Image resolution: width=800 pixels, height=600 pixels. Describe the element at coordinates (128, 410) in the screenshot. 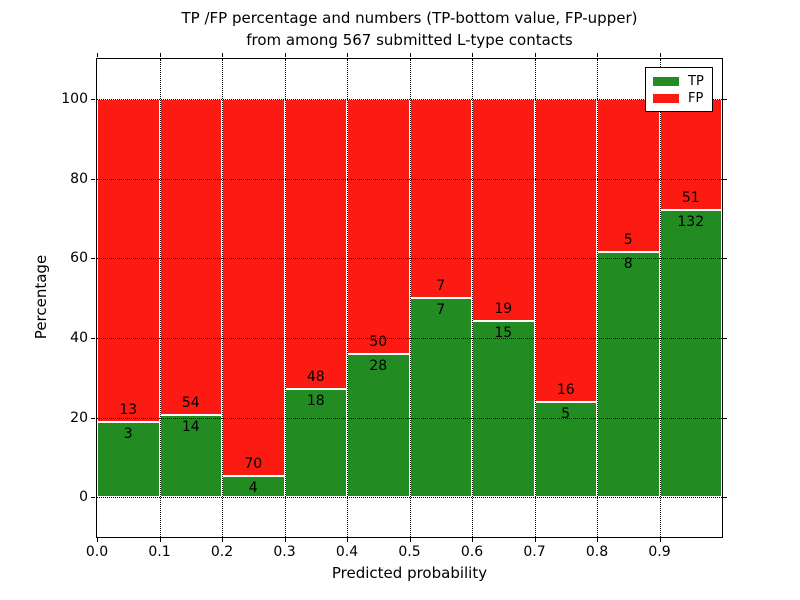

I see `bar-count-label-fp: 13` at that location.